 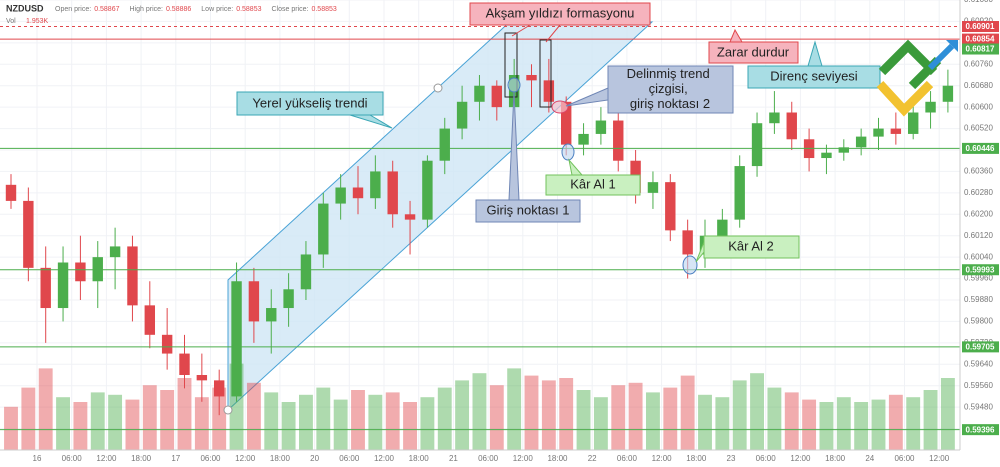 What do you see at coordinates (217, 9) in the screenshot?
I see `field-label: Low price:` at bounding box center [217, 9].